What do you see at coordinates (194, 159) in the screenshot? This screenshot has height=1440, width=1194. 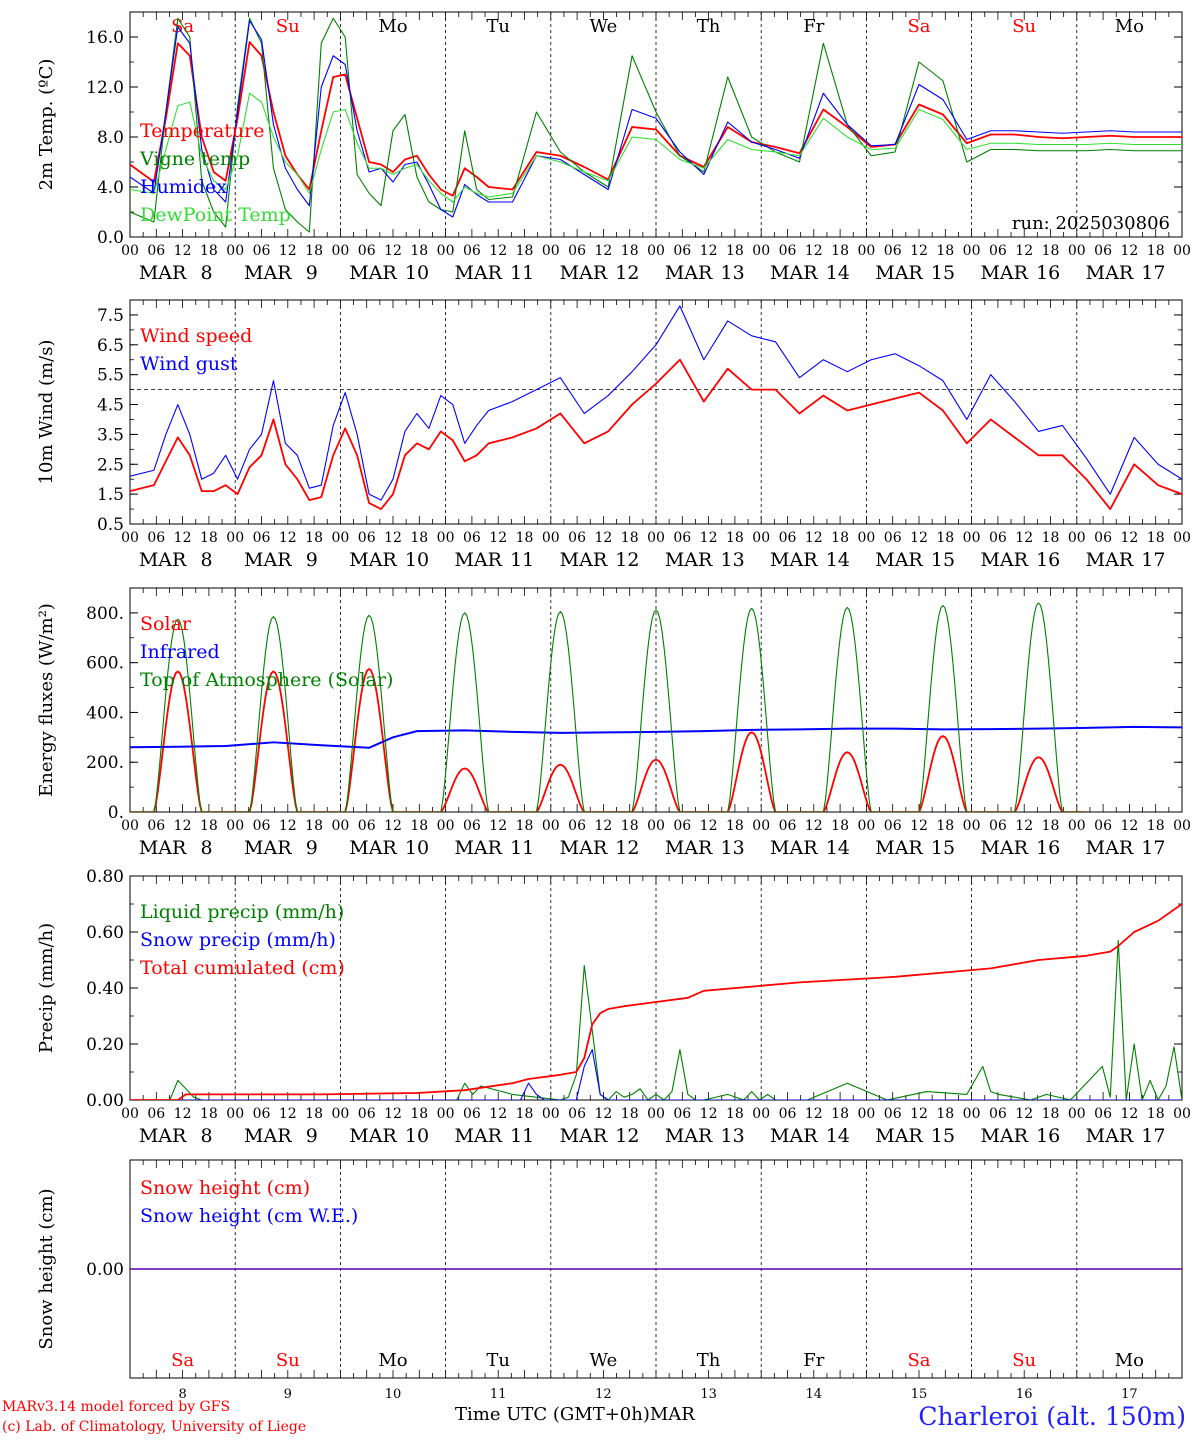 I see `legend-entry: Vigne temp` at bounding box center [194, 159].